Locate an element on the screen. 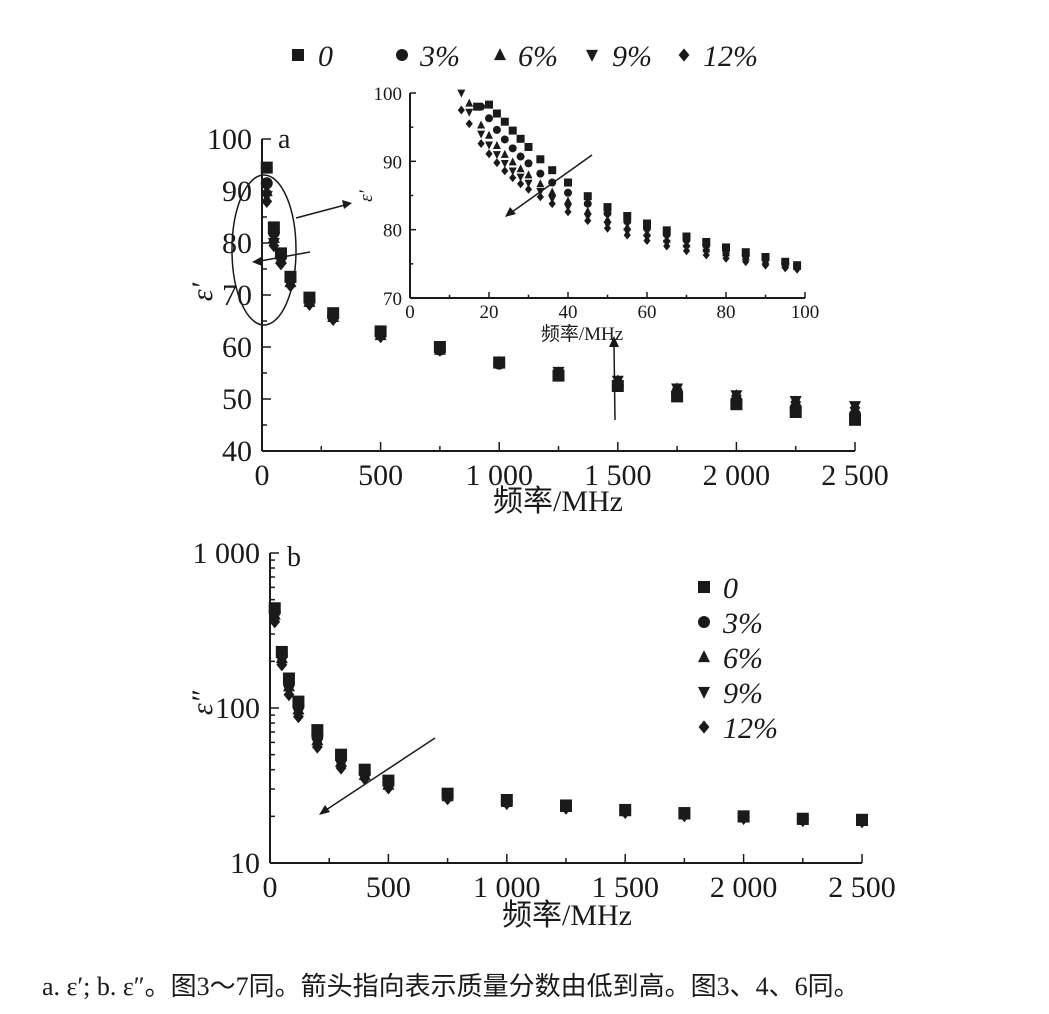 This screenshot has height=1014, width=1049. b-x-tick-label: 1 000 is located at coordinates (507, 887).